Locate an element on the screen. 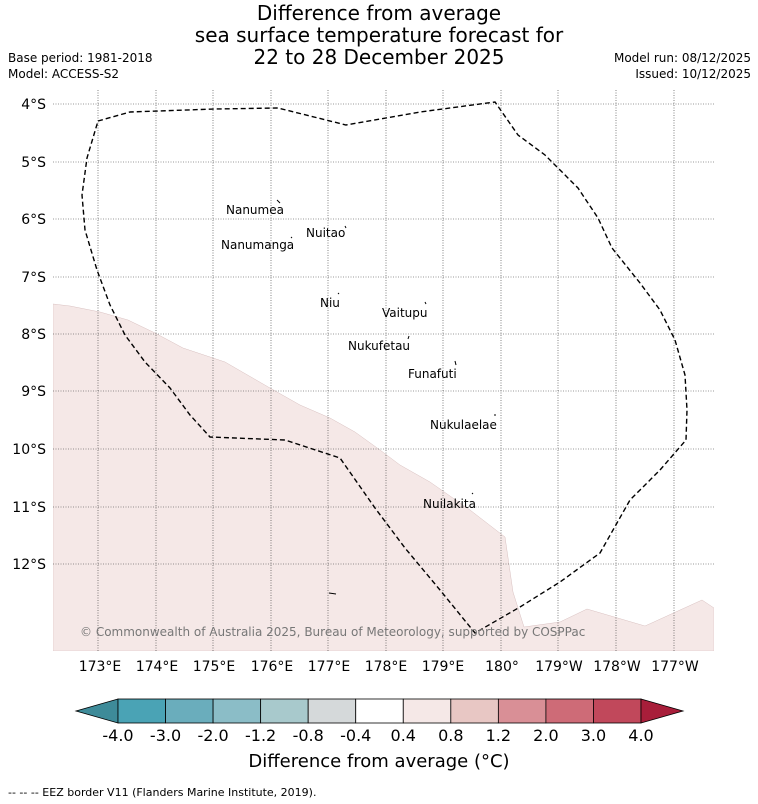  lat-label: 10°S is located at coordinates (29, 450).